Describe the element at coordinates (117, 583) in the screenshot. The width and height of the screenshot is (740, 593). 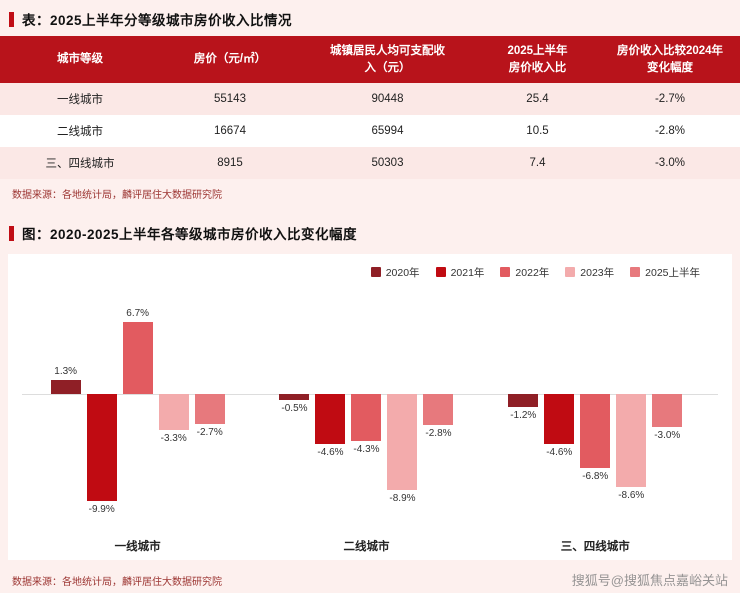
I see `chart-source-note: 数据来源：各地统计局，麟评居住大数据研究院` at that location.